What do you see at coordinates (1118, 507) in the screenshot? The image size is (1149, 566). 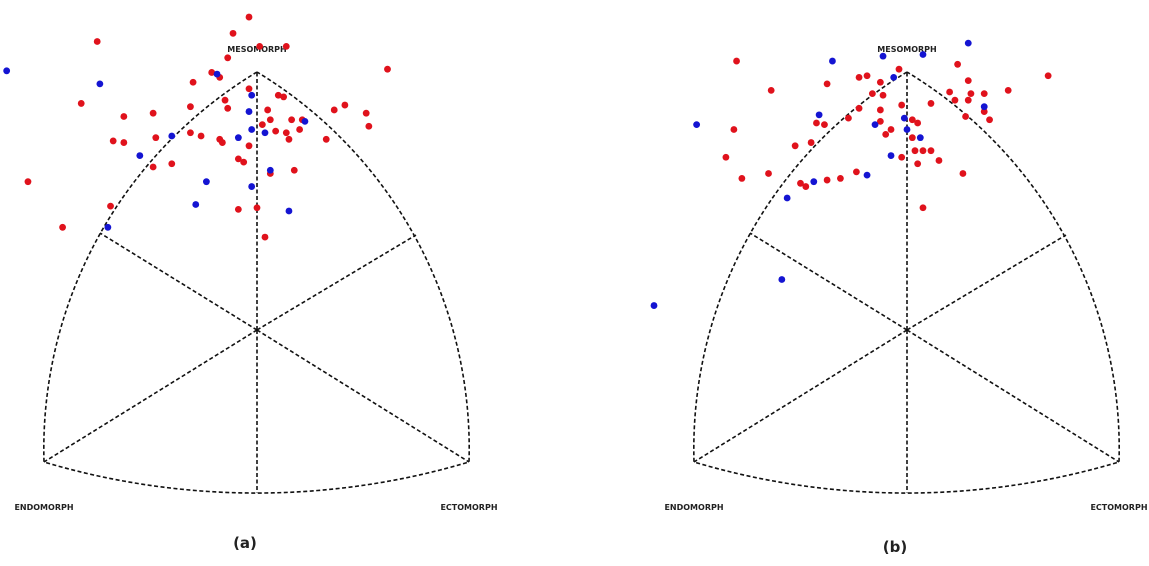 I see `vertex-label: ECTOMORPH` at bounding box center [1118, 507].